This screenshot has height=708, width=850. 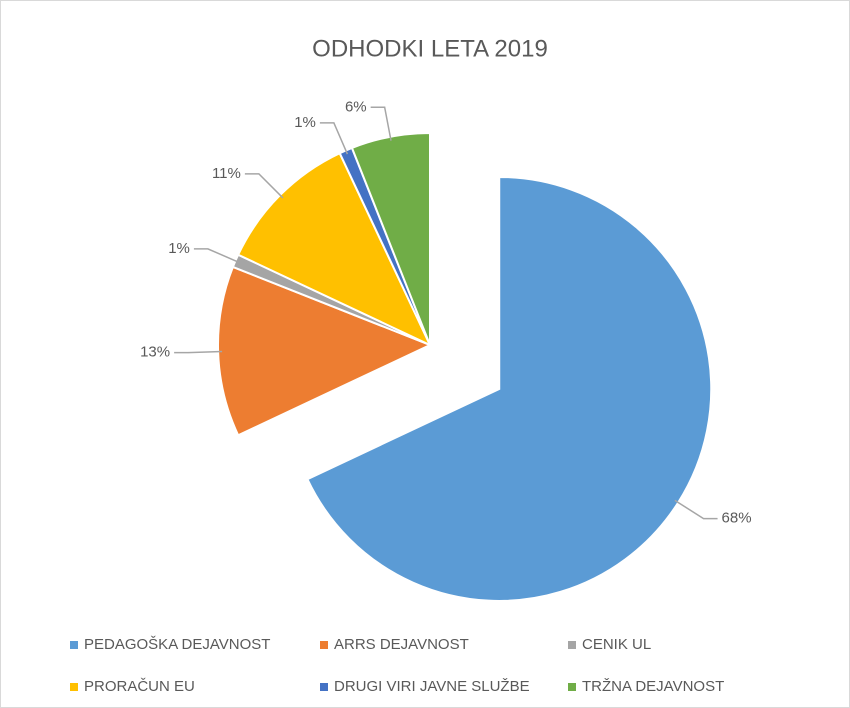 What do you see at coordinates (430, 48) in the screenshot?
I see `chart-title: ODHODKI LETA 2019` at bounding box center [430, 48].